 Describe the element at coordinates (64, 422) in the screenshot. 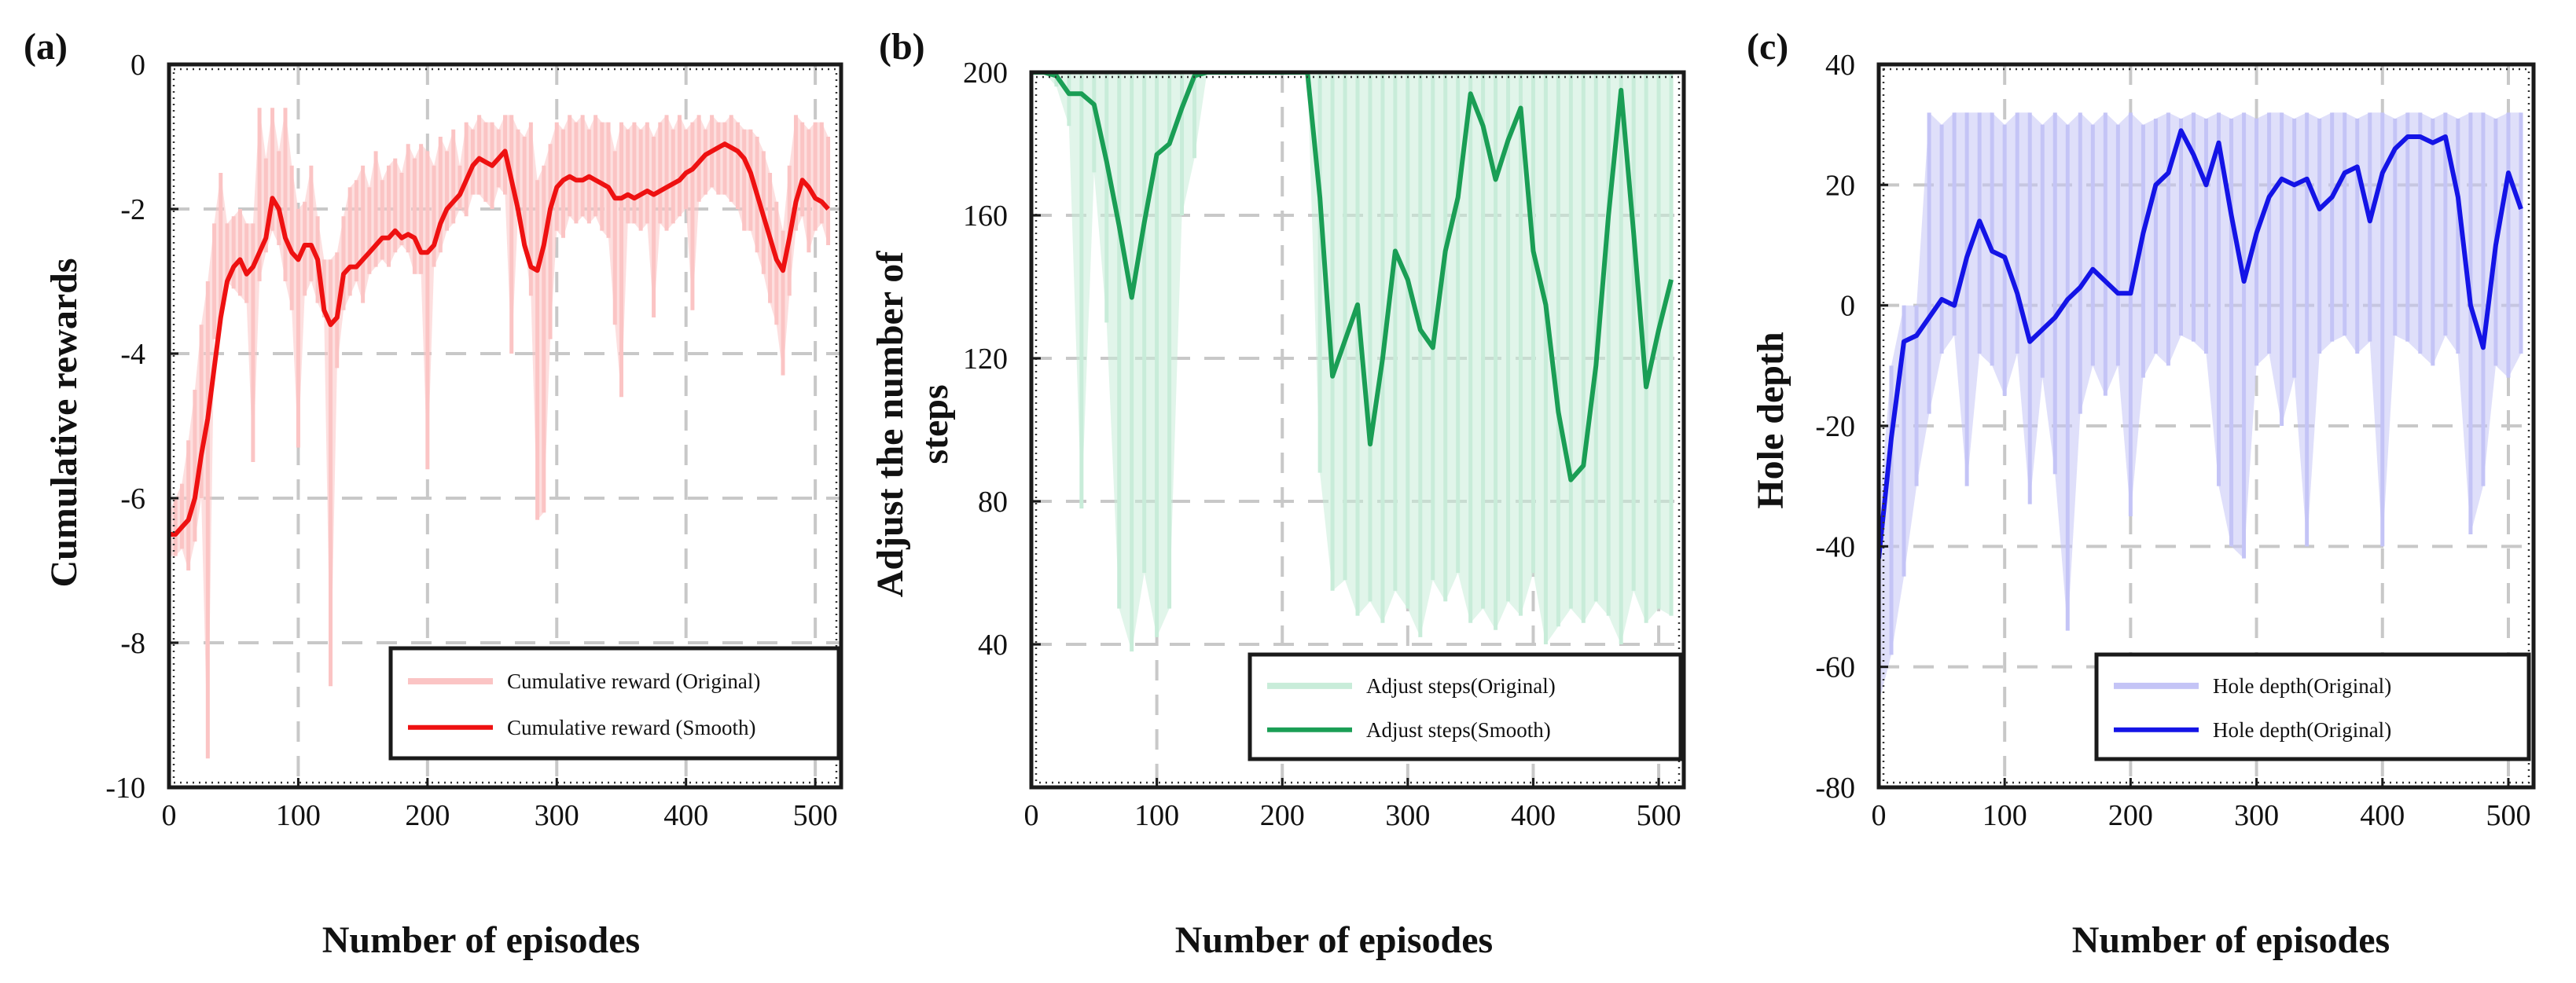

I see `y-axis-label-a: Cumulative rewards` at that location.